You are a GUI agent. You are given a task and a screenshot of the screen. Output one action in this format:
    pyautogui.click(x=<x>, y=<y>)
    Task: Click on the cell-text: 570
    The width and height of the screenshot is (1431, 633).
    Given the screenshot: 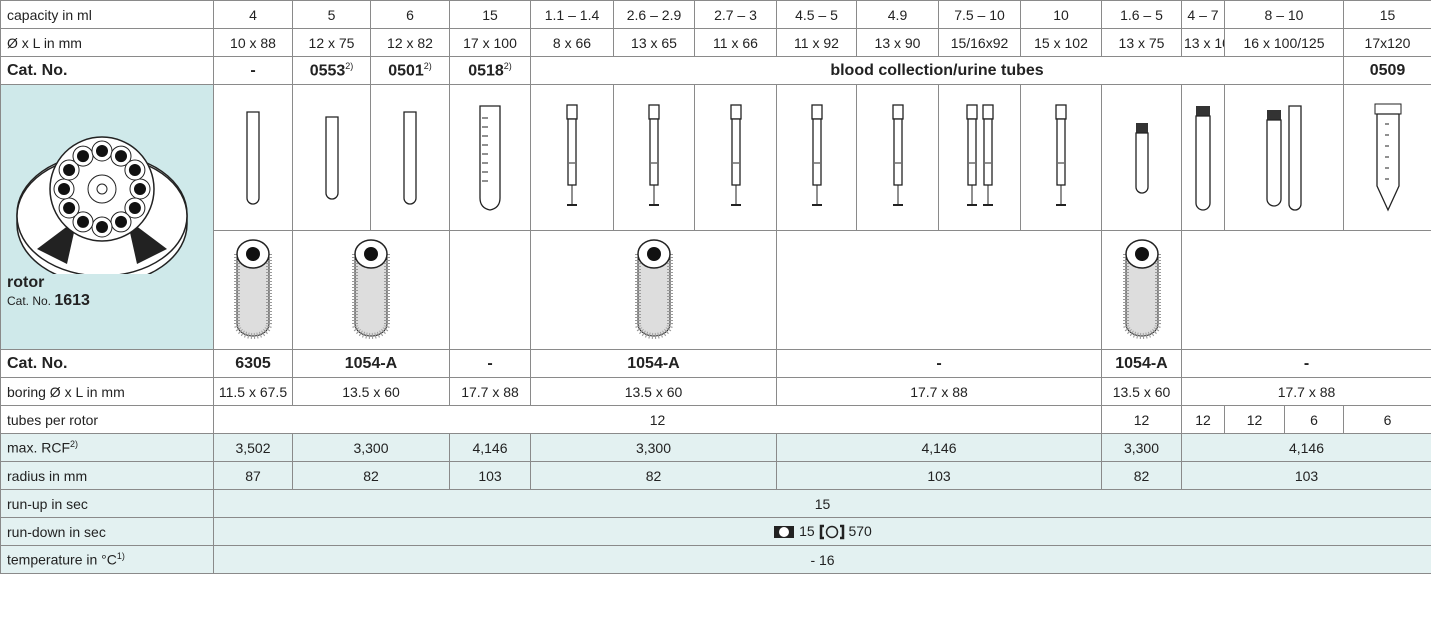 What is the action you would take?
    pyautogui.click(x=860, y=530)
    